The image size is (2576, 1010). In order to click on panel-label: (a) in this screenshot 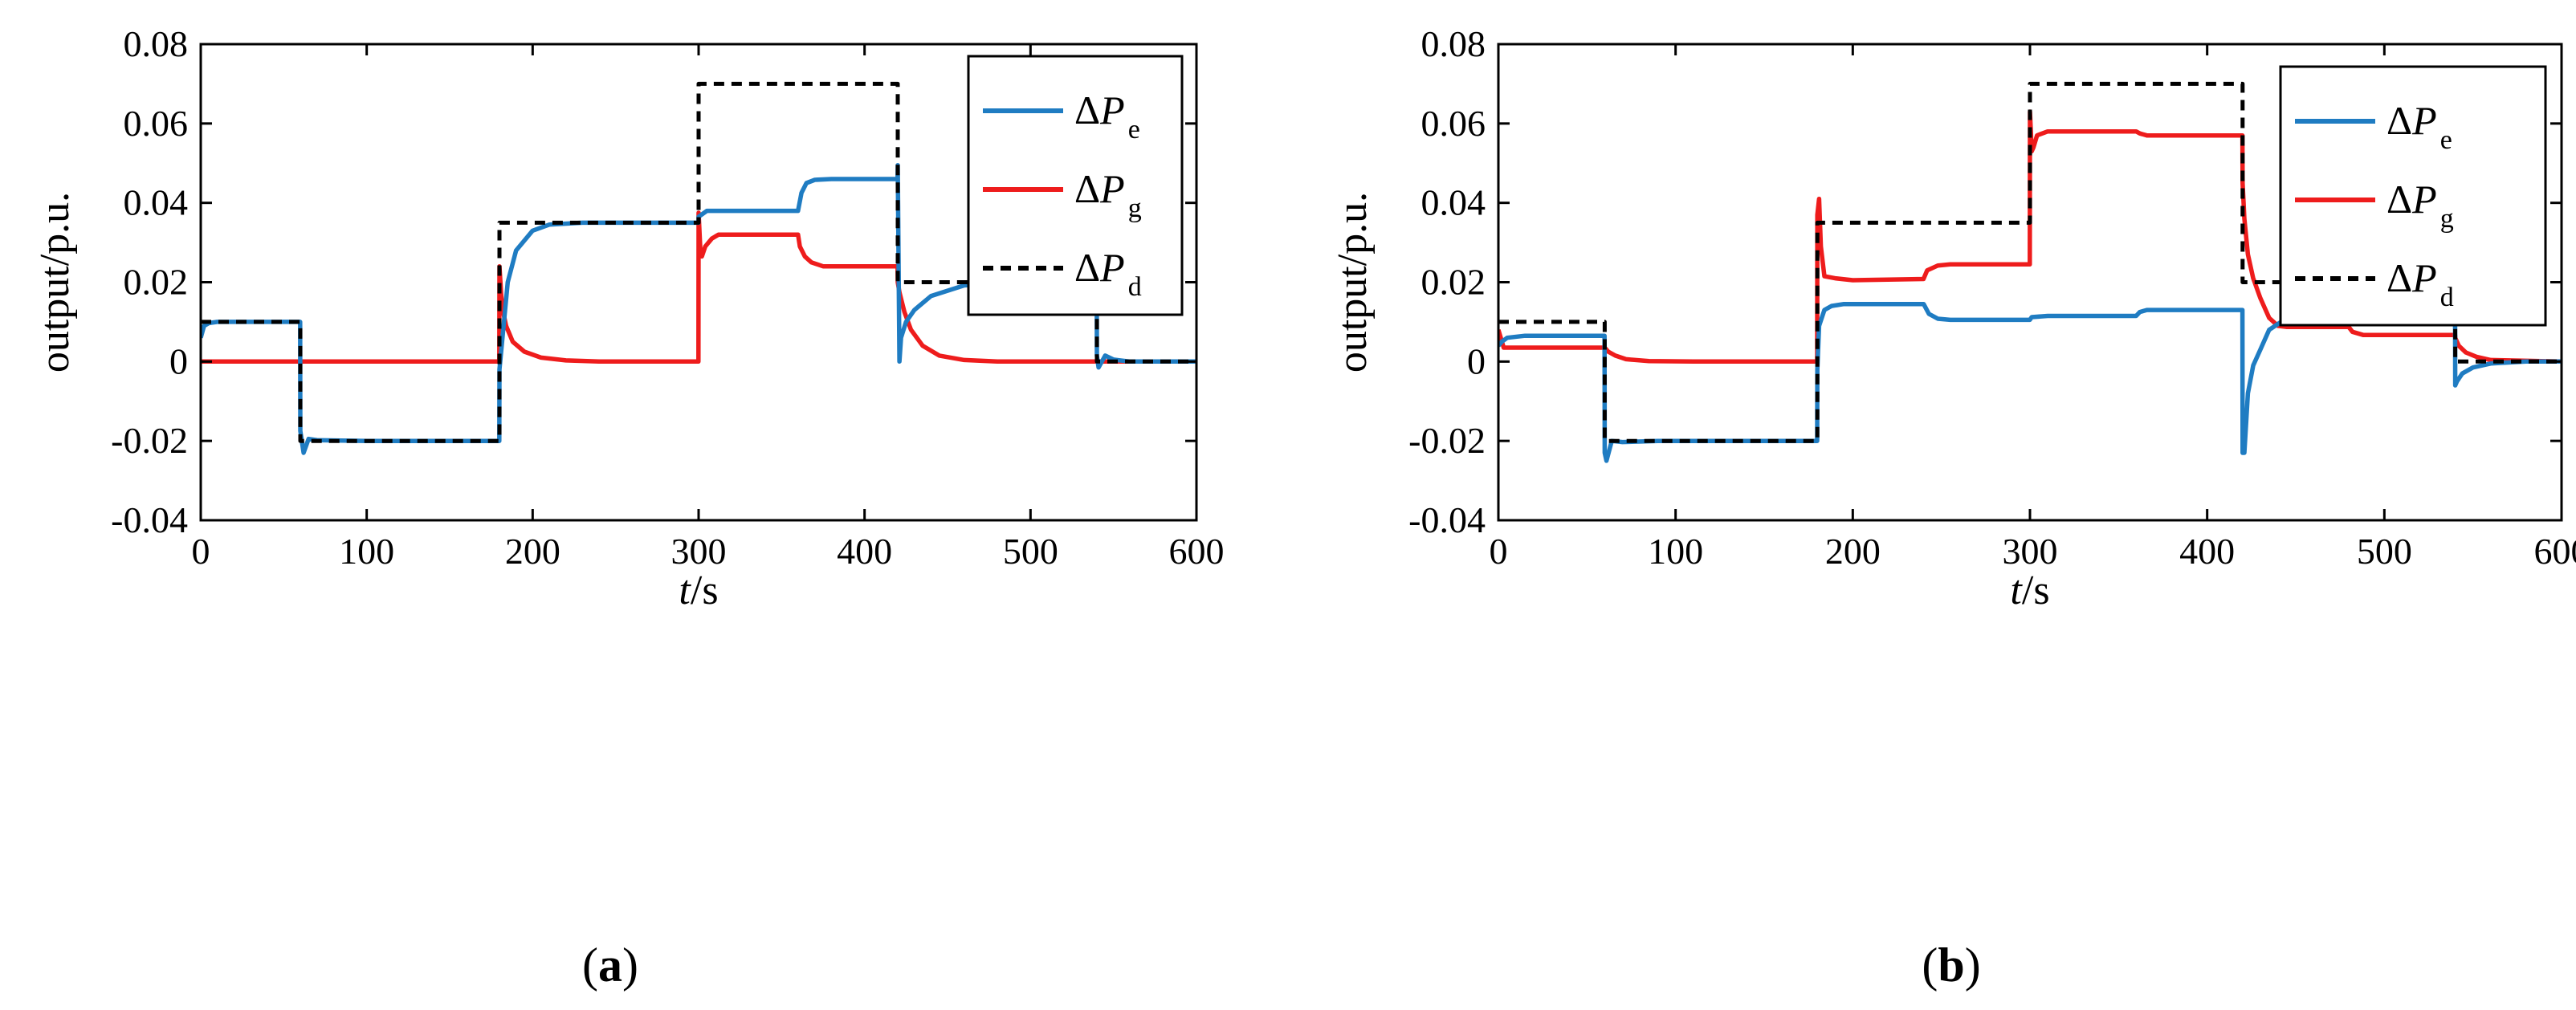, I will do `click(610, 966)`.